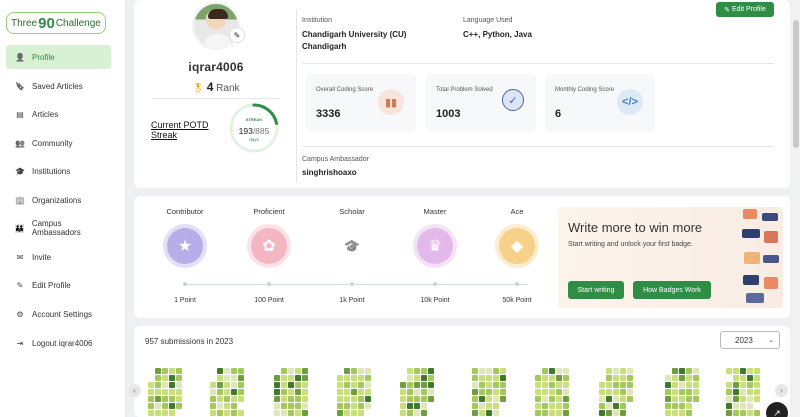 The height and width of the screenshot is (417, 800). I want to click on stat-label: Total Problem Solved, so click(464, 90).